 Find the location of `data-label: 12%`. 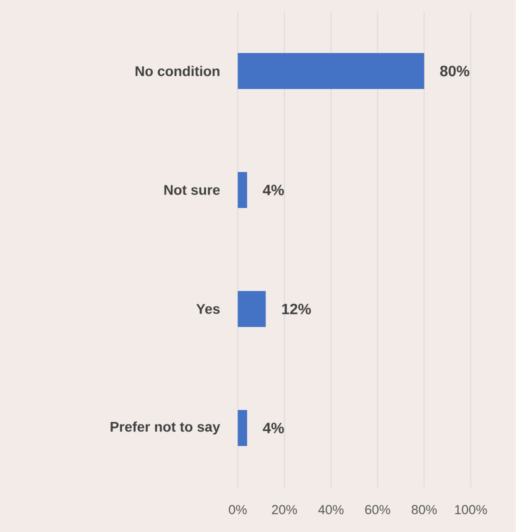

data-label: 12% is located at coordinates (296, 309).